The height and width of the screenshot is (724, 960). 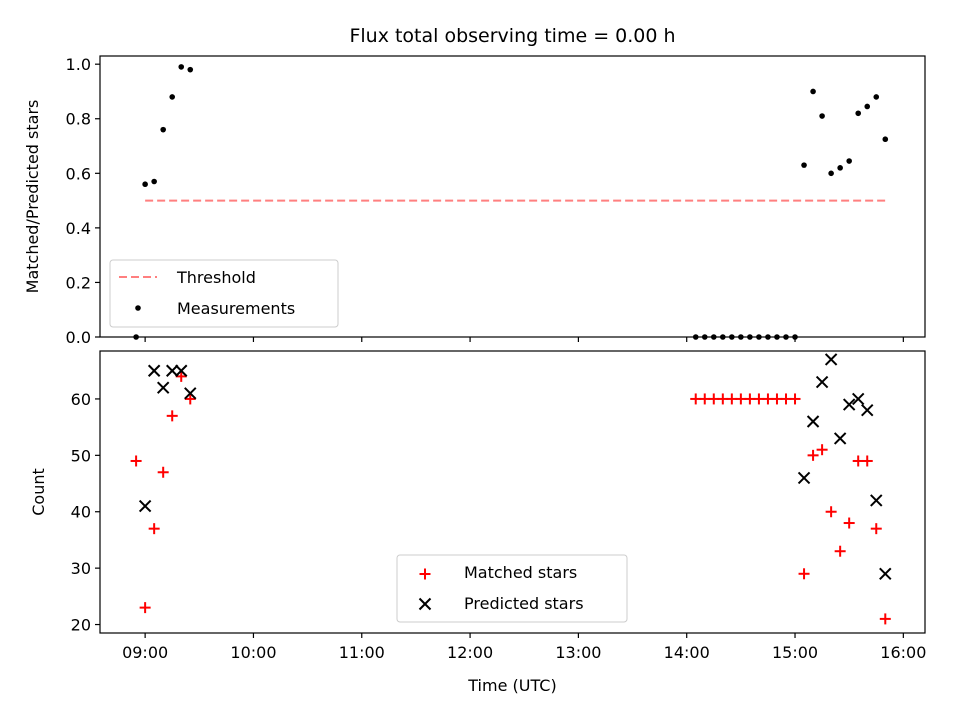 What do you see at coordinates (78, 64) in the screenshot?
I see `y-tick-label: 1.0` at bounding box center [78, 64].